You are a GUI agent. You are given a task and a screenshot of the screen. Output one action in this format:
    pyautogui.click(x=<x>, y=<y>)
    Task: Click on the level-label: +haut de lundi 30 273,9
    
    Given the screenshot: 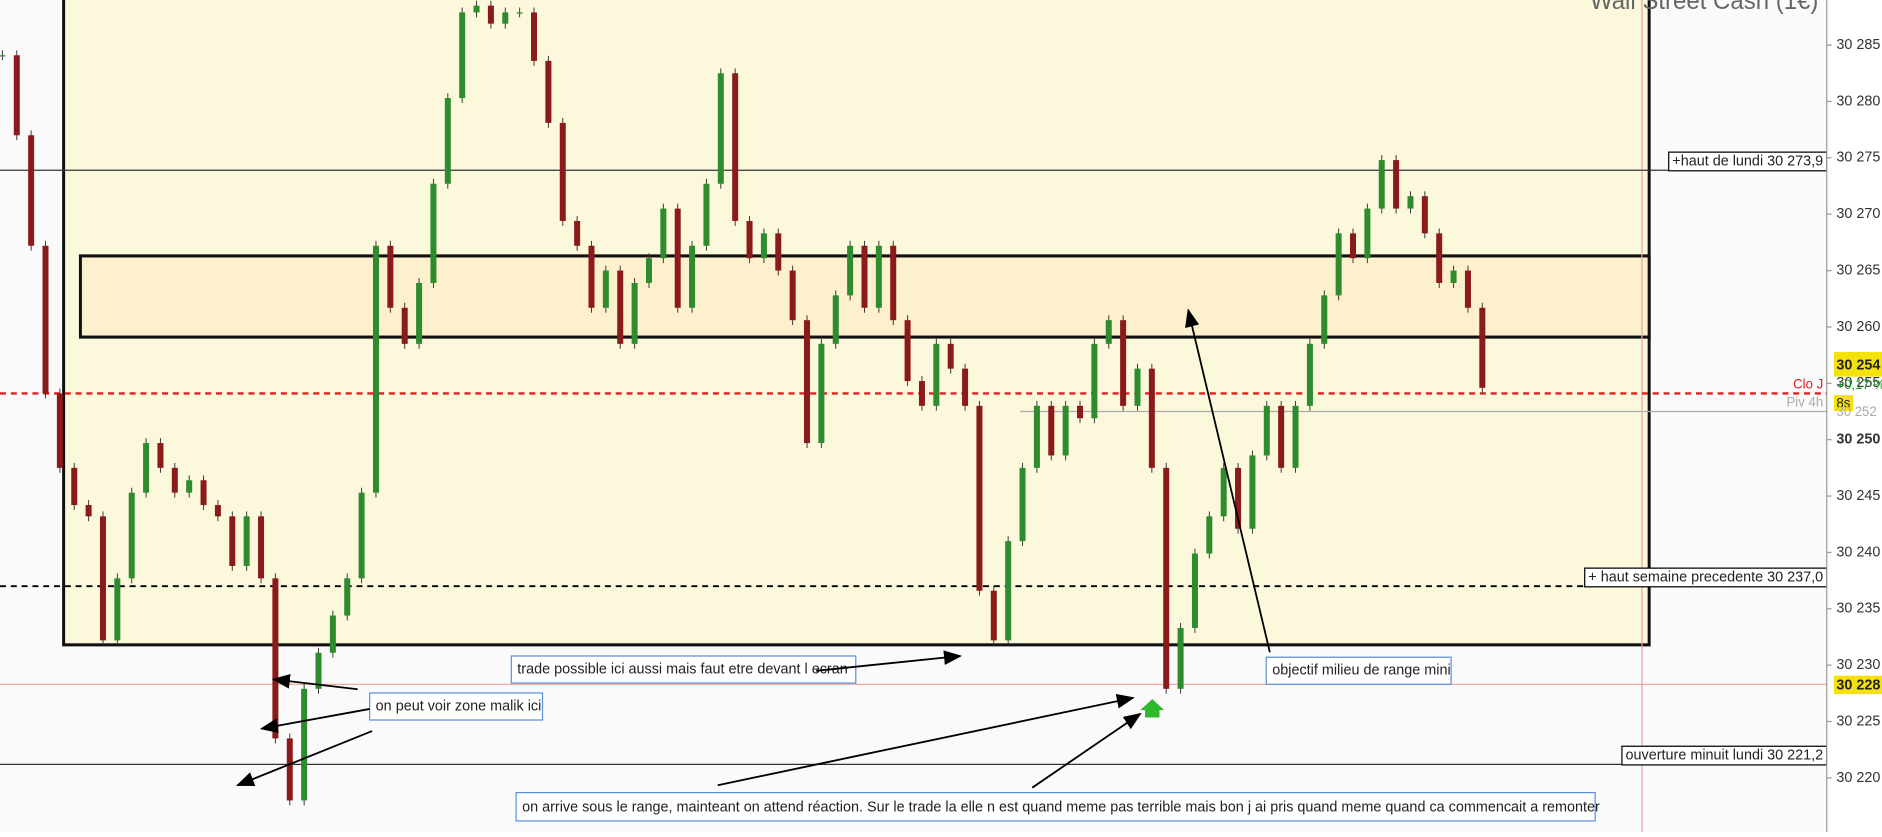 What is the action you would take?
    pyautogui.click(x=1747, y=161)
    